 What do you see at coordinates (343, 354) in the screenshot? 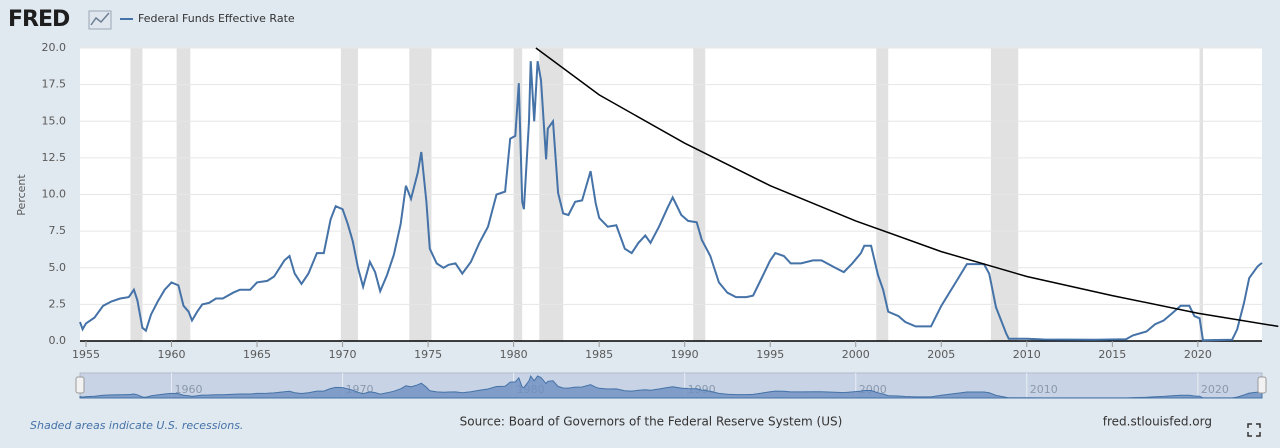
I see `x-tick-label: 1970` at bounding box center [343, 354].